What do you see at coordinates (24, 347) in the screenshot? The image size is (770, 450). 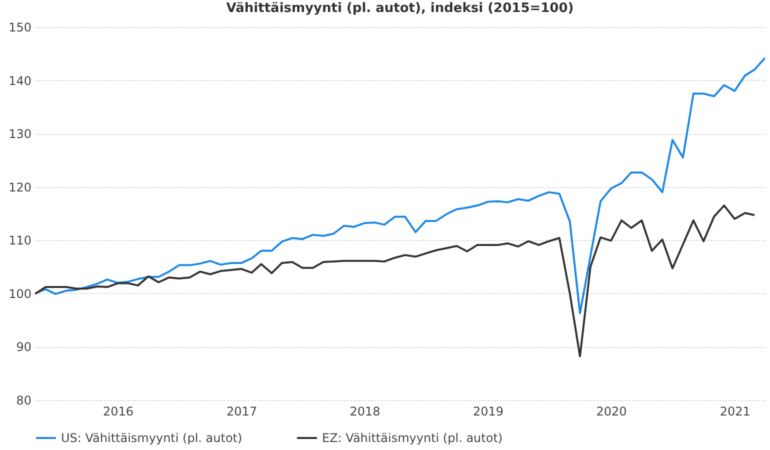 I see `y-tick-label: 90` at bounding box center [24, 347].